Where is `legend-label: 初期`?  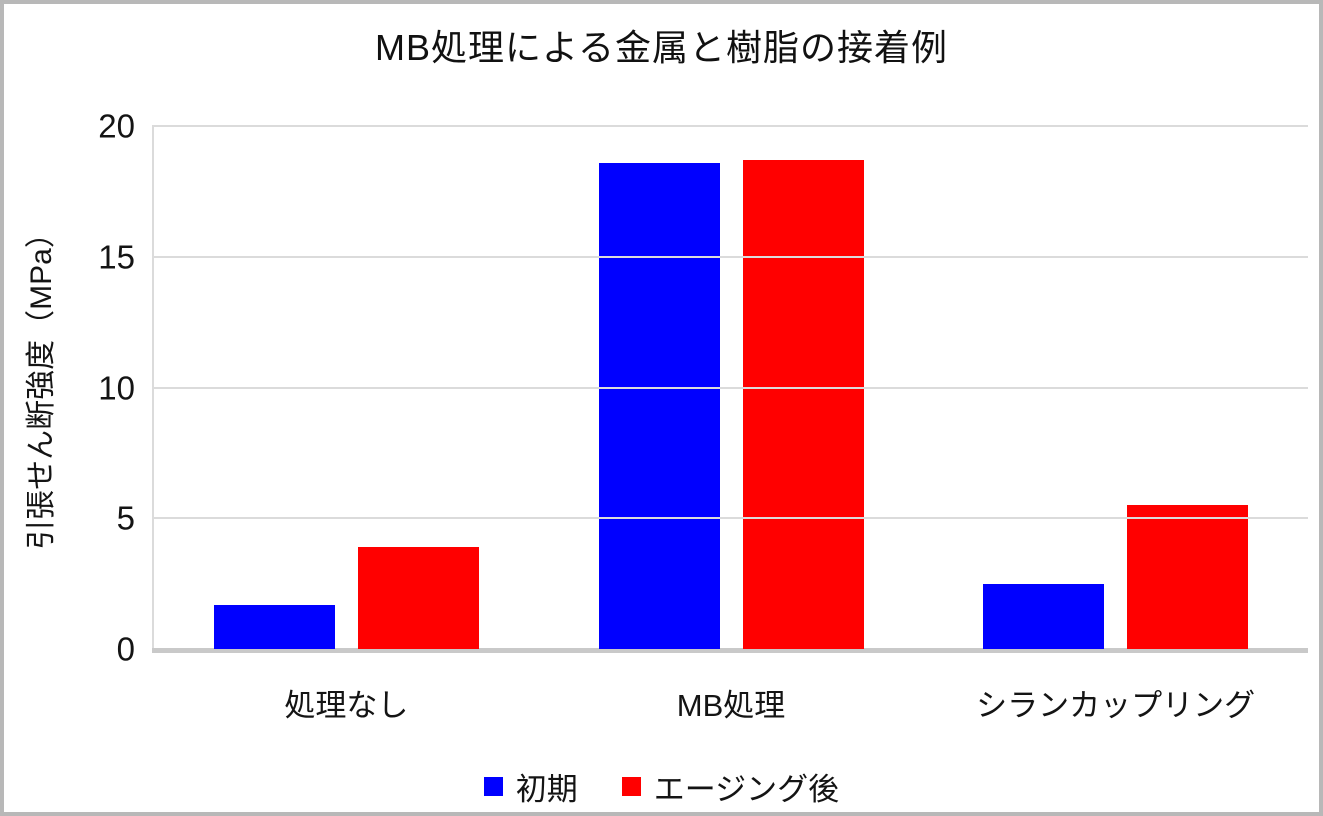
legend-label: 初期 is located at coordinates (546, 789).